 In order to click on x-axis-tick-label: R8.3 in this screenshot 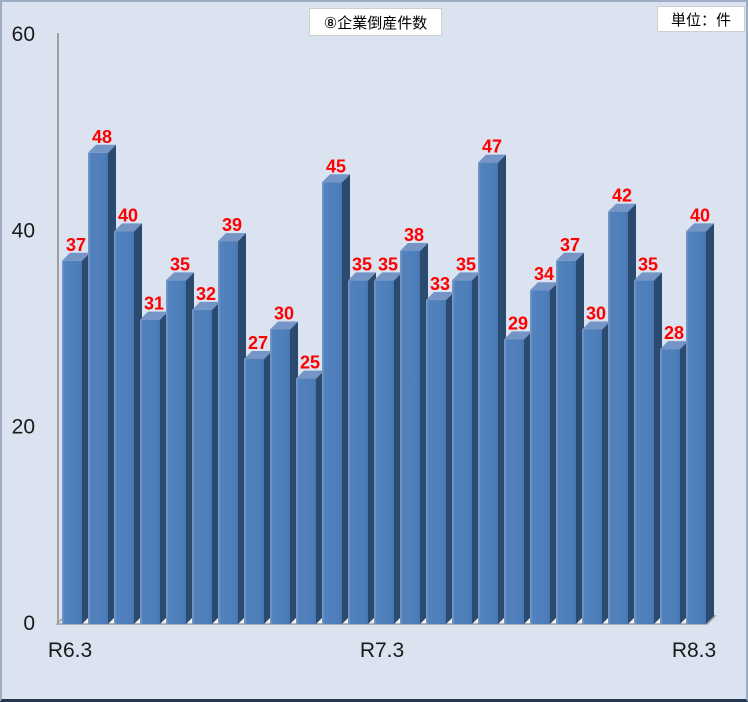, I will do `click(694, 650)`.